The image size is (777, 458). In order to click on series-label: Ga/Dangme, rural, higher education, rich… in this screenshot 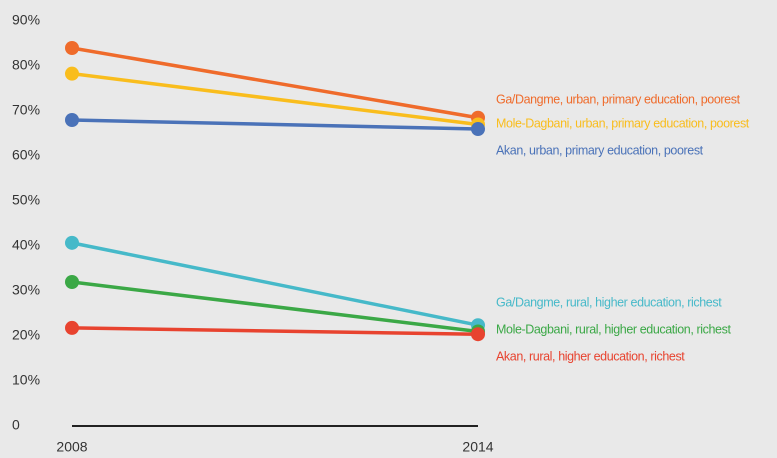, I will do `click(609, 302)`.